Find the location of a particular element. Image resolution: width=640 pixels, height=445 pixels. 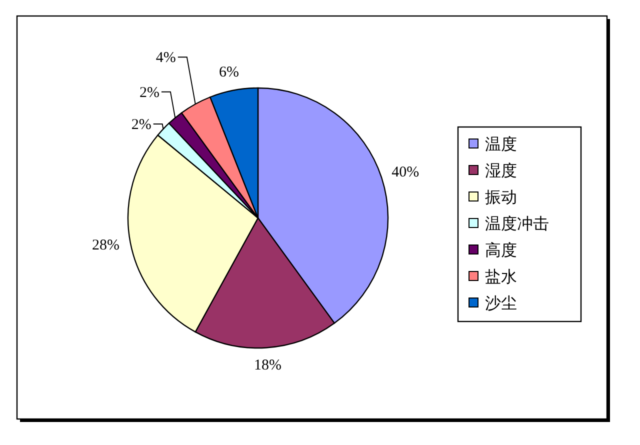

legend-label: 振动 is located at coordinates (501, 197).